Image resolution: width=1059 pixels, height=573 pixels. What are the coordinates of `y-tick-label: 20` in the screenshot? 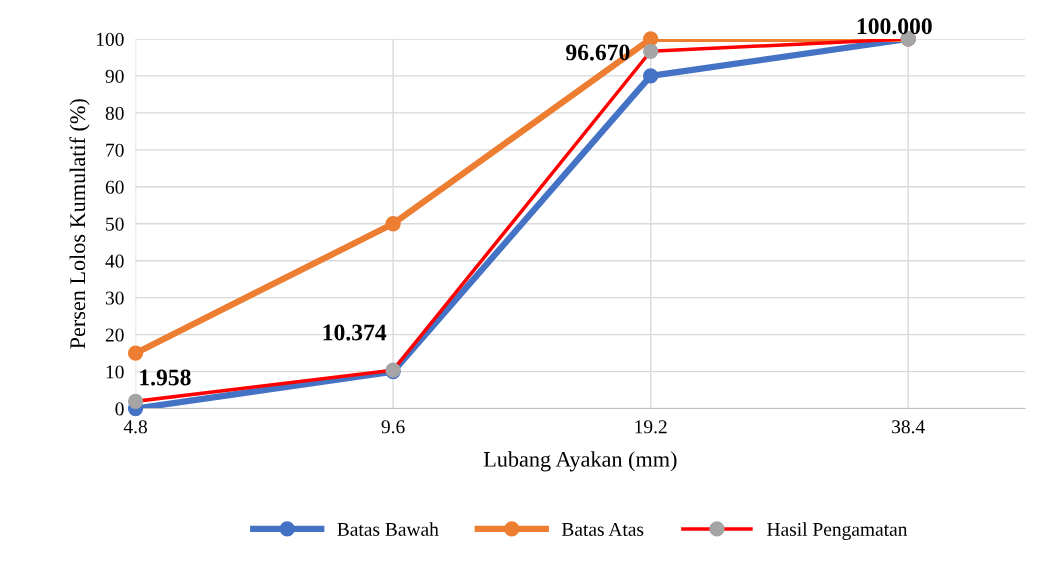 It's located at (114, 335).